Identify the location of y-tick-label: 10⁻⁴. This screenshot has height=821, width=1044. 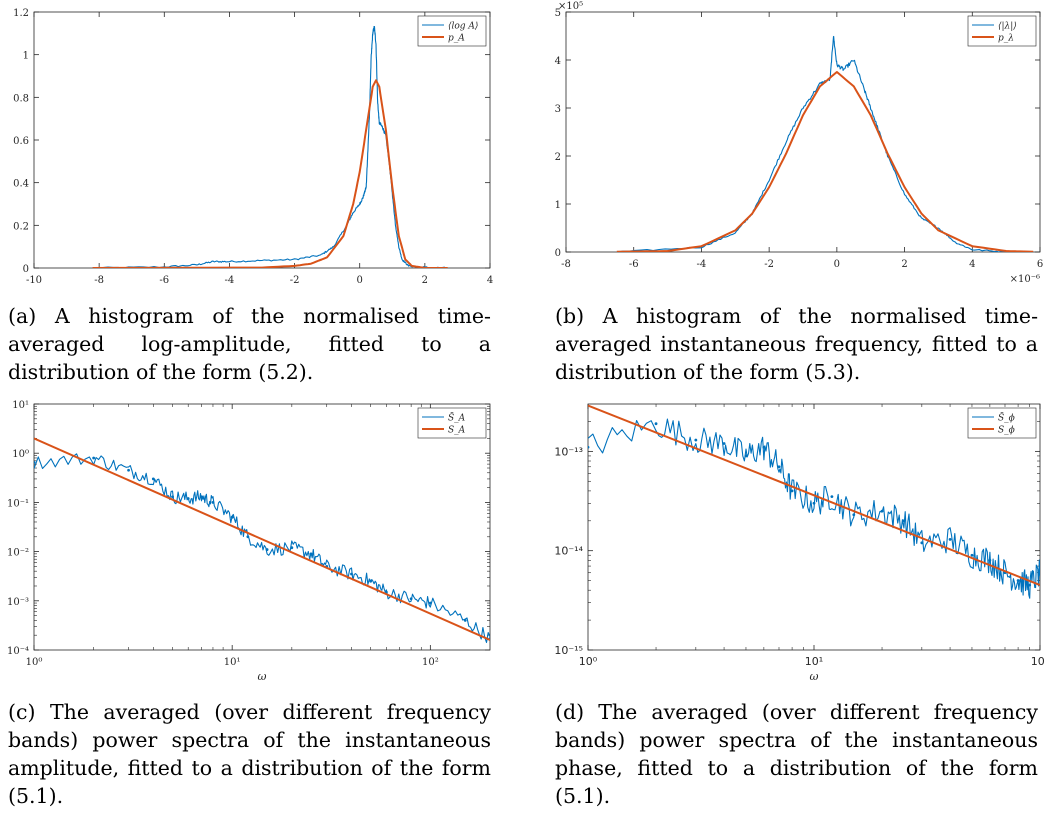
(18, 651).